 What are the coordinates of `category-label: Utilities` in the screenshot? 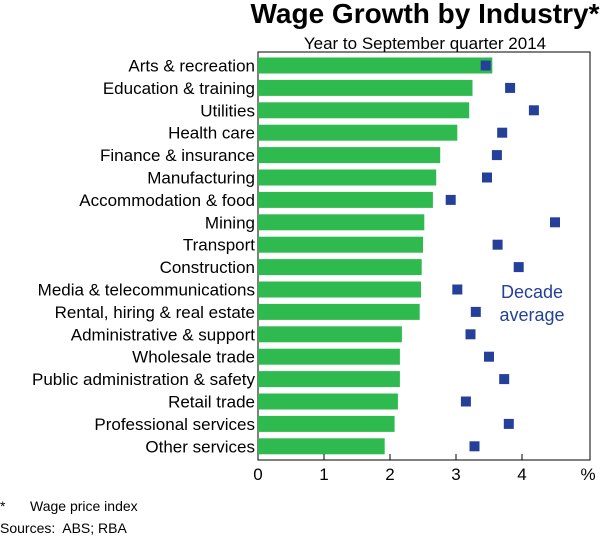 It's located at (227, 110).